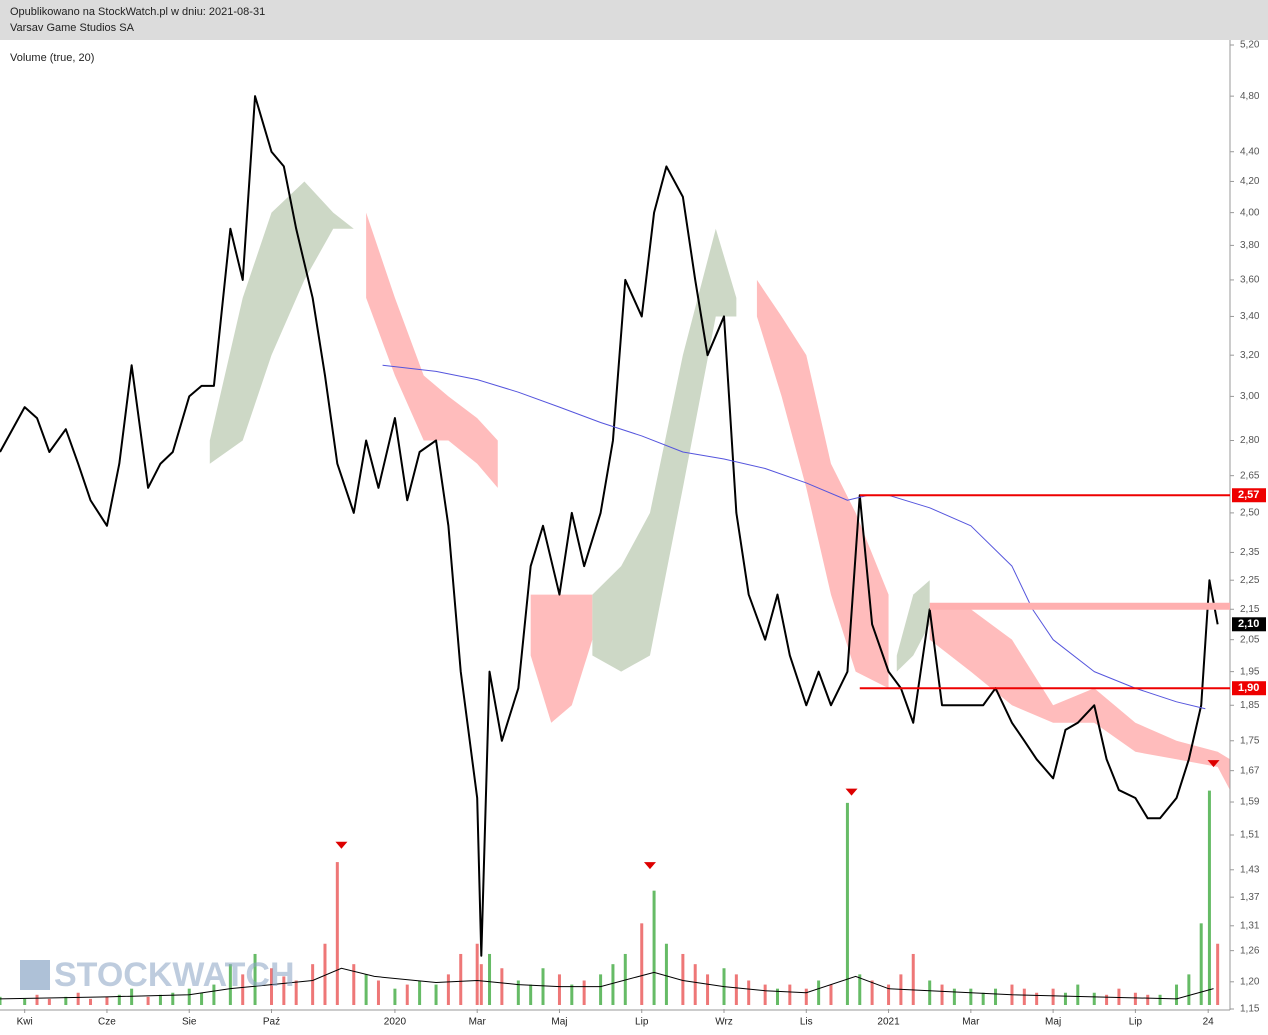  I want to click on y-tick-label: 5,20, so click(1250, 45).